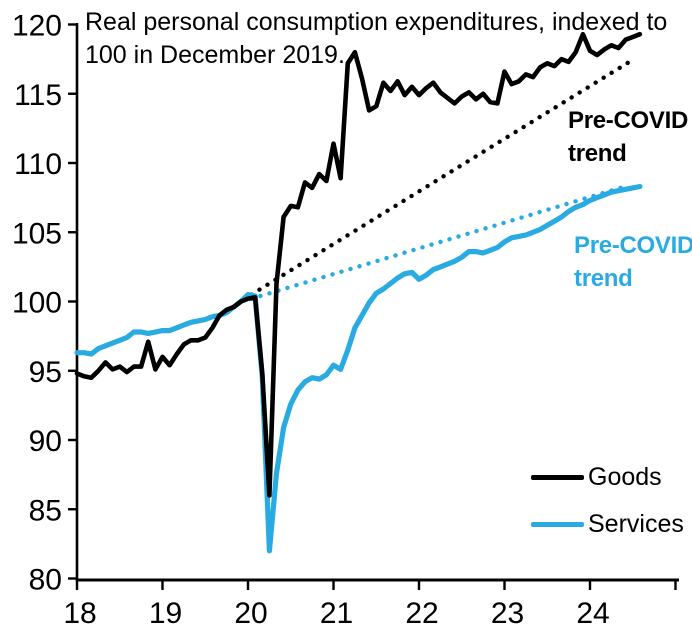 The height and width of the screenshot is (631, 692). I want to click on x-axis-tick-label: 21, so click(336, 613).